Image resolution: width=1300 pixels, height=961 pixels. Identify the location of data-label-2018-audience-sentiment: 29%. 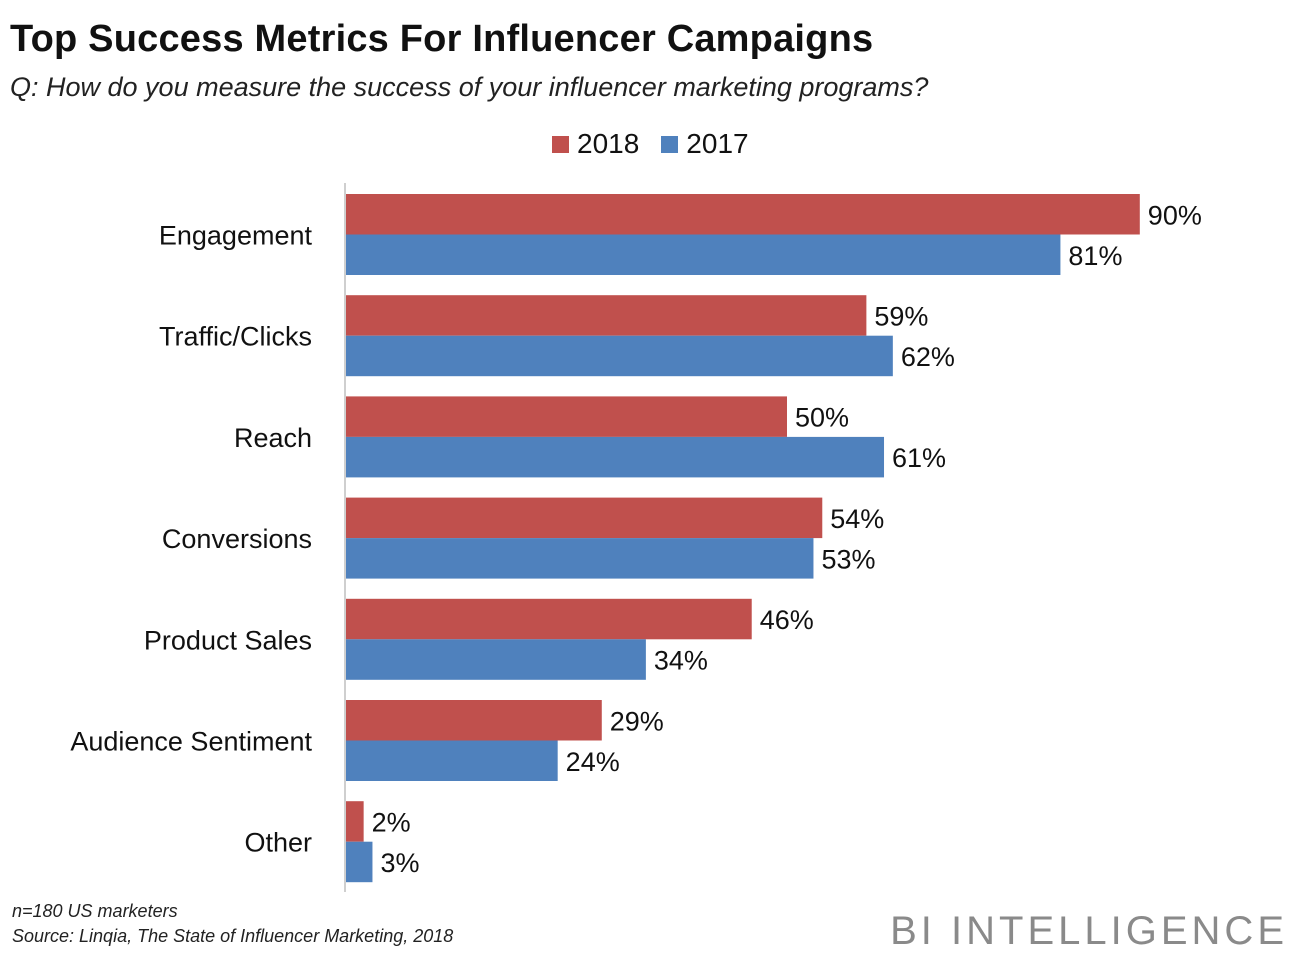
(637, 721).